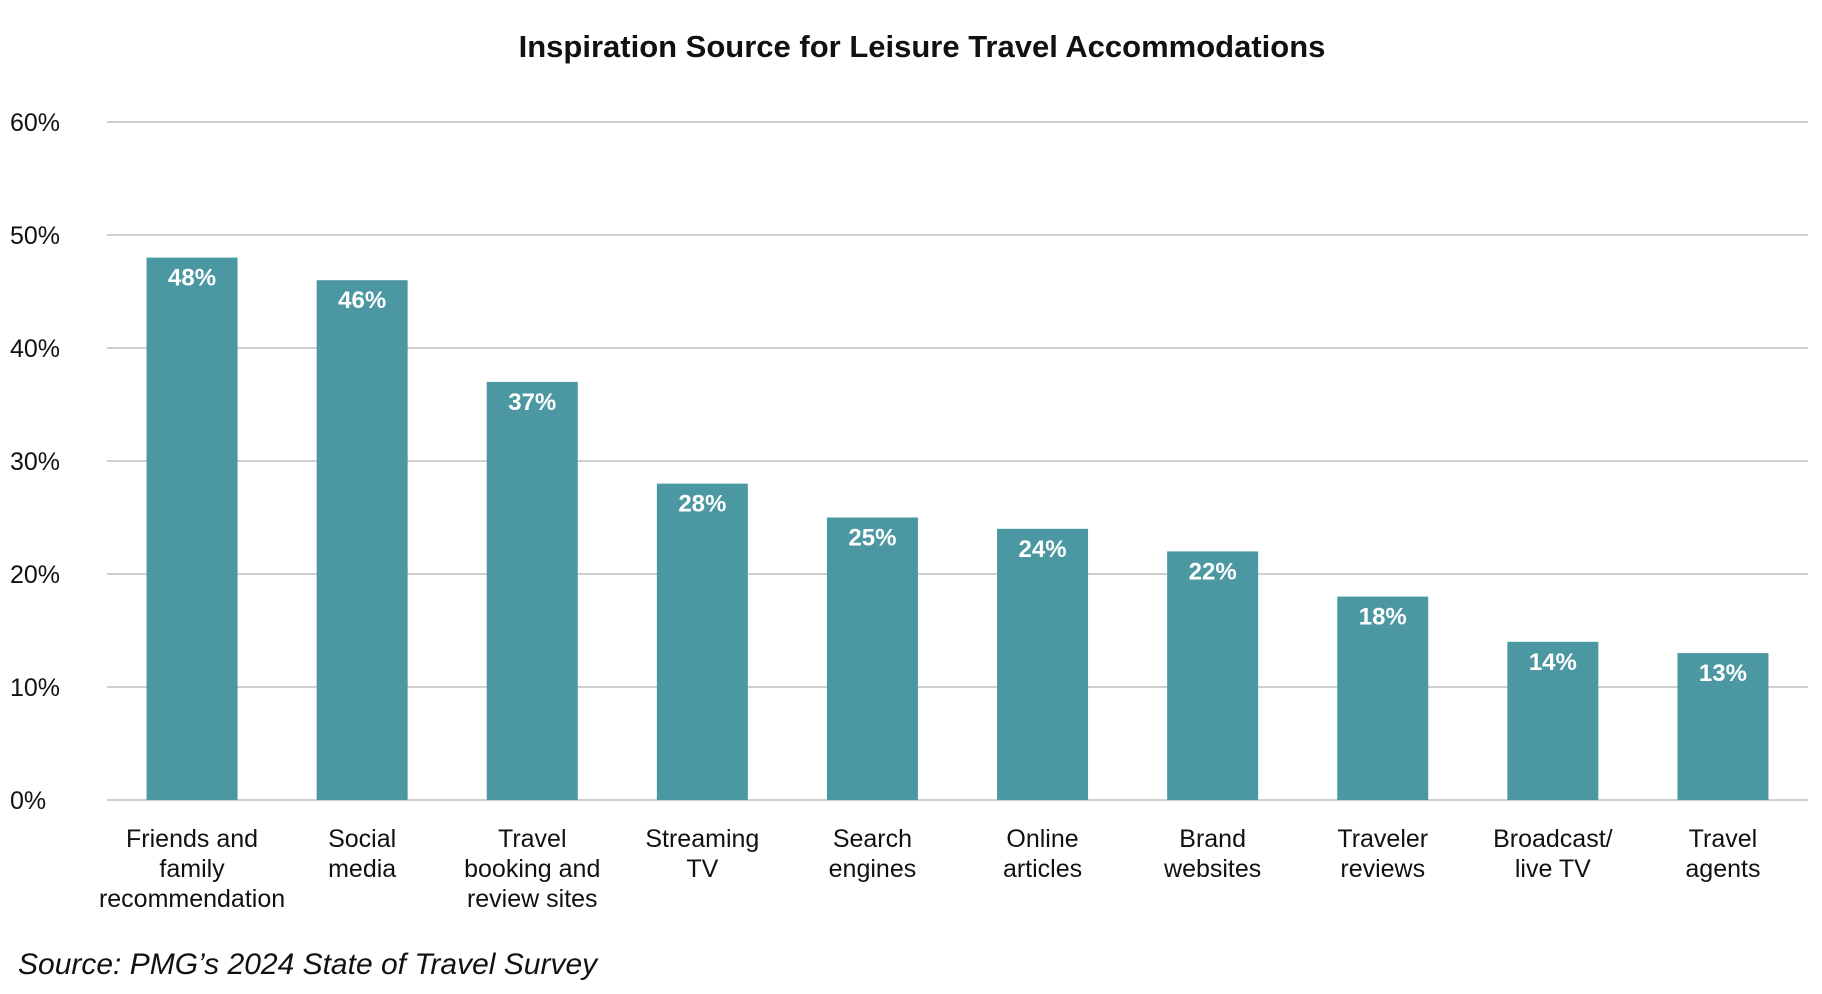  Describe the element at coordinates (872, 839) in the screenshot. I see `x-category-label: Search` at that location.